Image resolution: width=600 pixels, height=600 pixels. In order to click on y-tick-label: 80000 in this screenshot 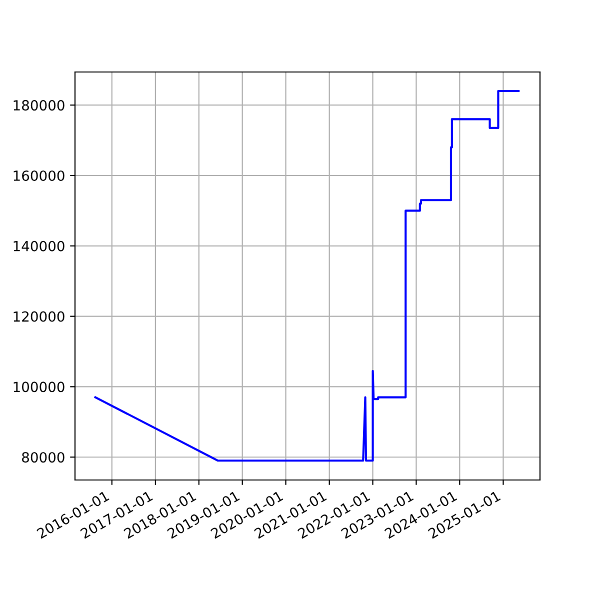, I will do `click(43, 457)`.